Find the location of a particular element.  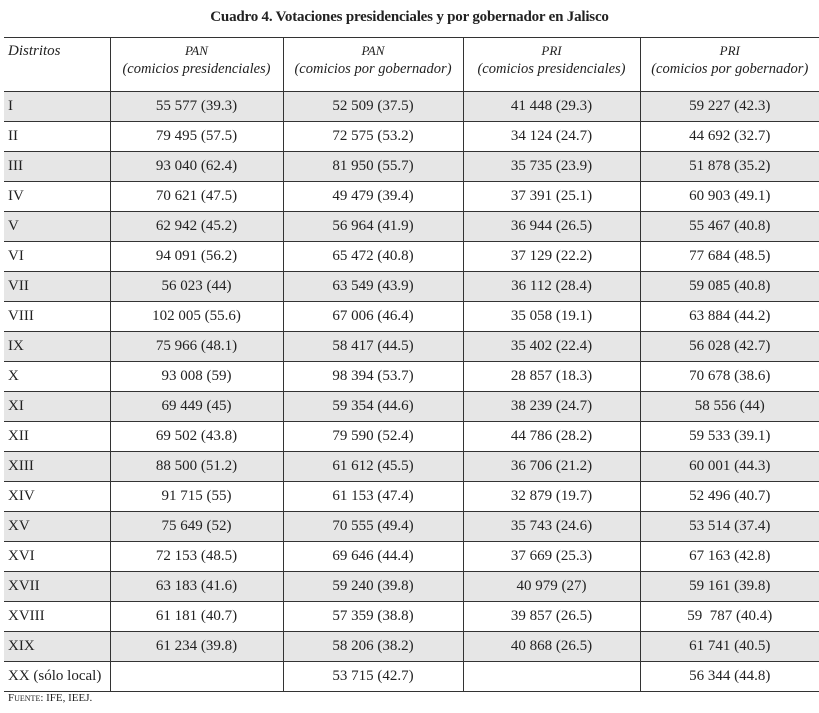

vote-cell: 58 417 (44.5) is located at coordinates (372, 346).